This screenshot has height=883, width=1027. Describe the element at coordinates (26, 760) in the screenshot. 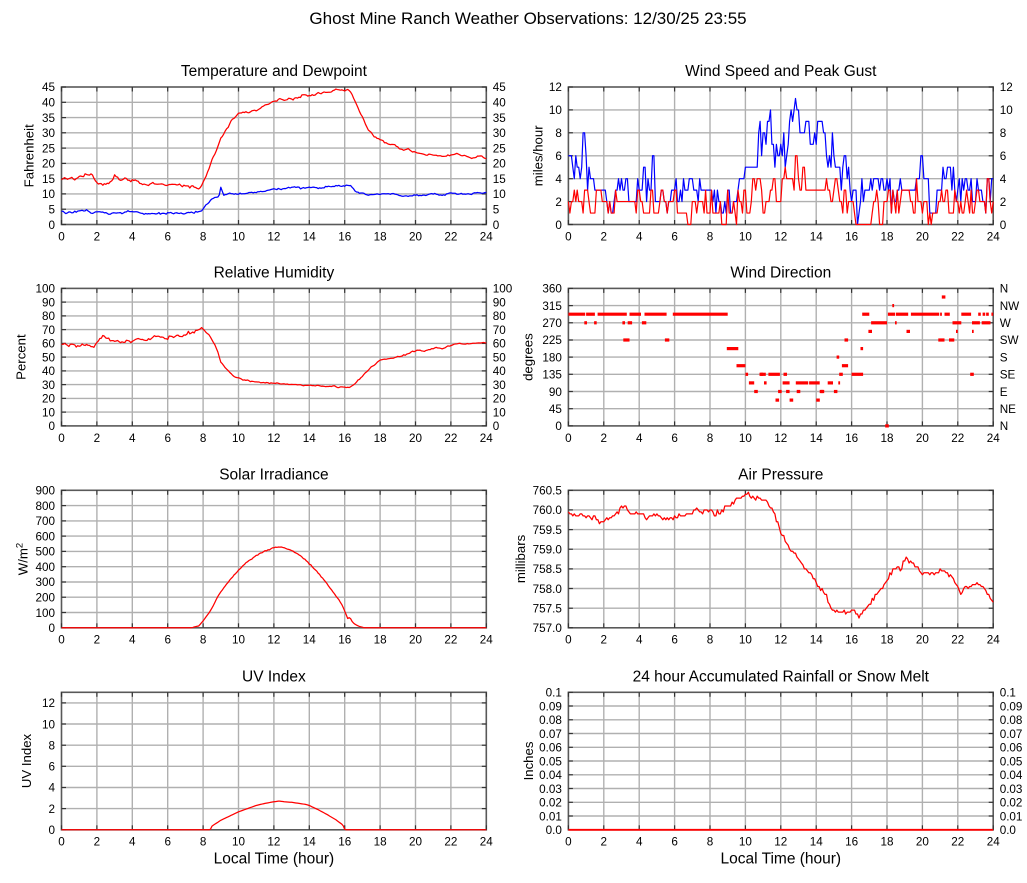

I see `svg-text: UV Index` at that location.